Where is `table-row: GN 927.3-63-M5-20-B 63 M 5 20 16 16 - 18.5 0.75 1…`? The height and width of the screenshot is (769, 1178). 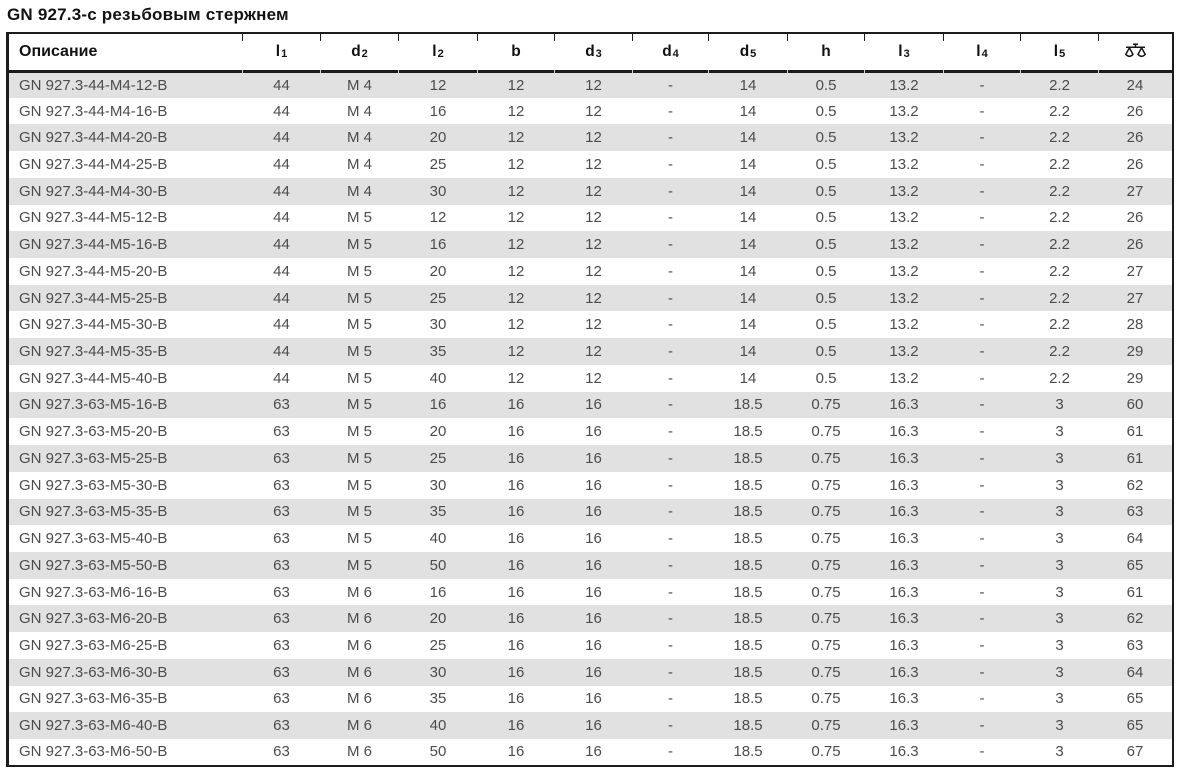
table-row: GN 927.3-63-M5-20-B 63 M 5 20 16 16 - 18.5 0.75 1… is located at coordinates (590, 432).